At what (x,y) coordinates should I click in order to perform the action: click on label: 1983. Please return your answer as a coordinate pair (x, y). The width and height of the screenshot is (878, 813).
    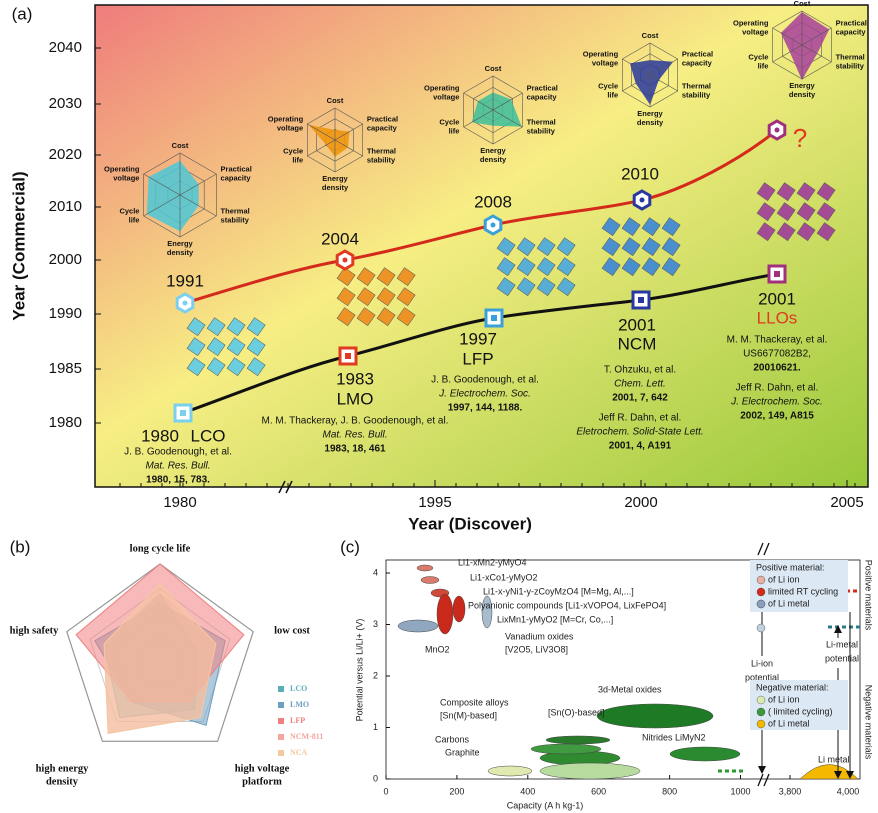
    Looking at the image, I should click on (355, 378).